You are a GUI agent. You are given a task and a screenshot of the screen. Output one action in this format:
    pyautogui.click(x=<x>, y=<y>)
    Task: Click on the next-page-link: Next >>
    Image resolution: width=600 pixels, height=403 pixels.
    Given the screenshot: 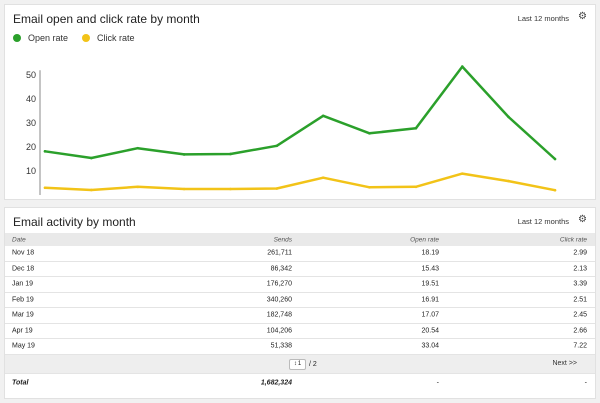 What is the action you would take?
    pyautogui.click(x=564, y=363)
    